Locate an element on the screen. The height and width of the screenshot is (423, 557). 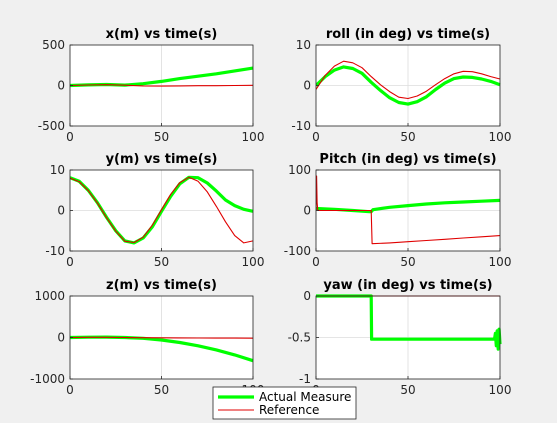
legend-label-actual: Actual Measure is located at coordinates (305, 397).